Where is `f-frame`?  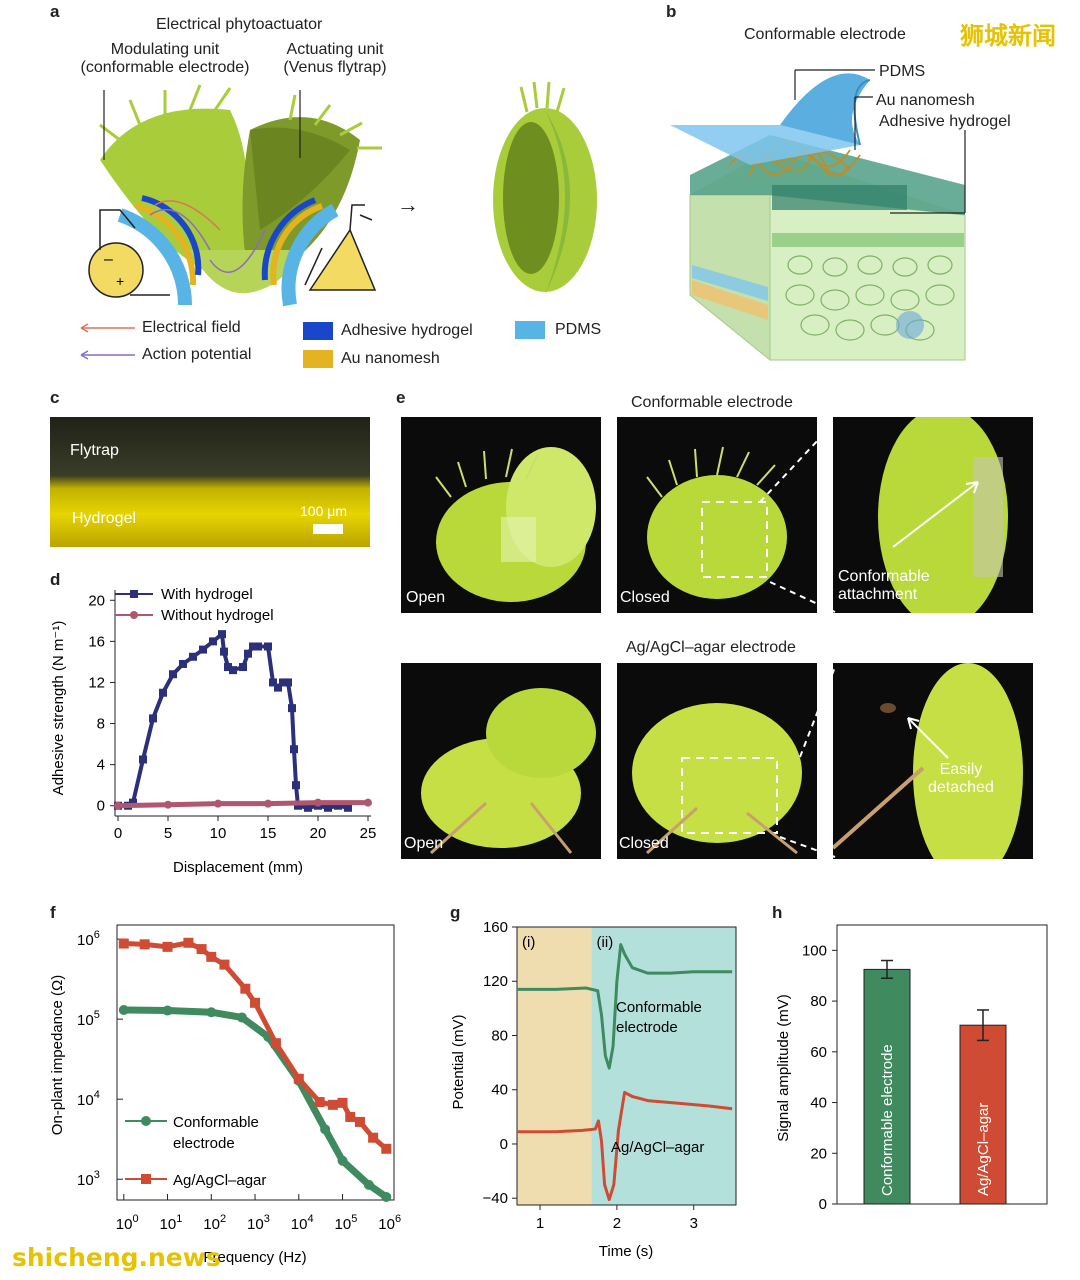 f-frame is located at coordinates (255, 1062).